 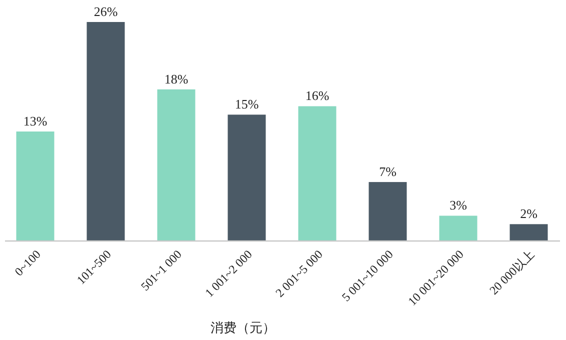 I want to click on x-label: 消费（元）, so click(x=243, y=327).